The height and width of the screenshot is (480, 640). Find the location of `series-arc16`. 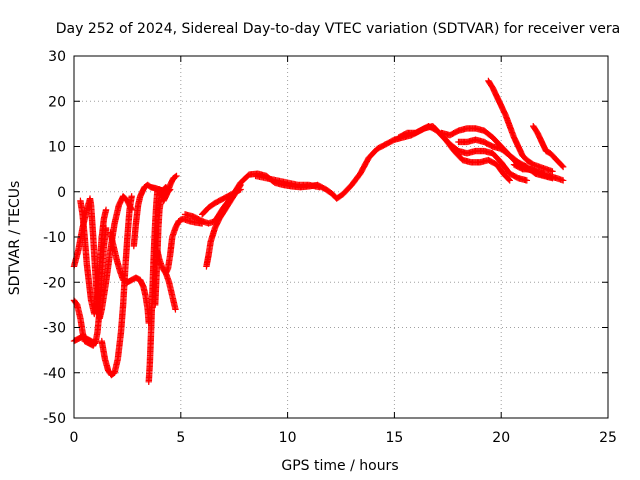

series-arc16 is located at coordinates (287, 181).